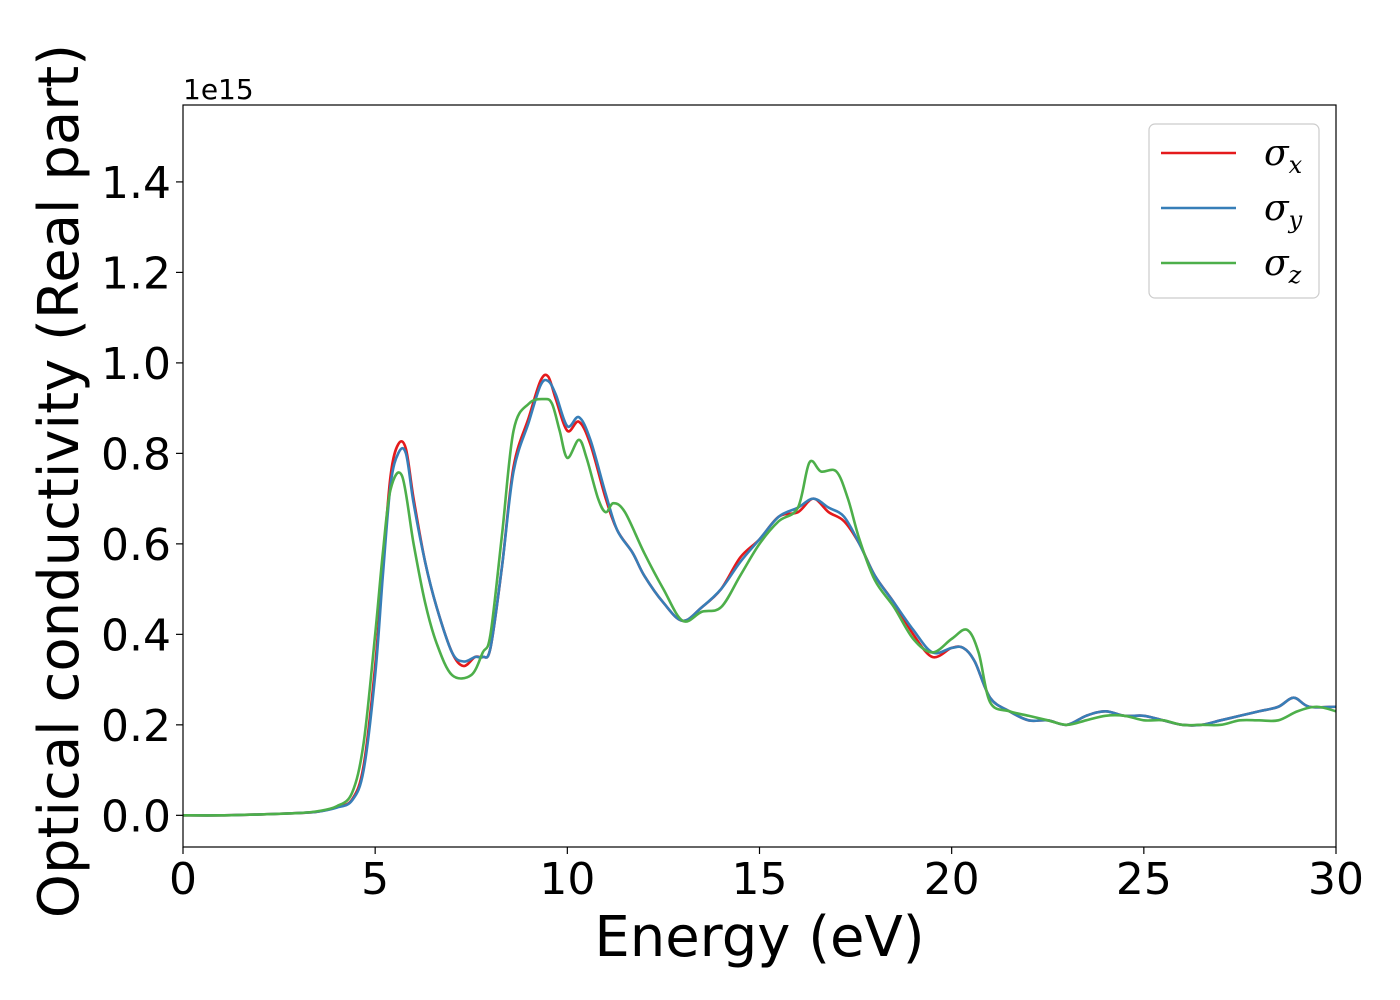  Describe the element at coordinates (59, 481) in the screenshot. I see `y-axis-title: Optical conductivity (Real part)` at that location.